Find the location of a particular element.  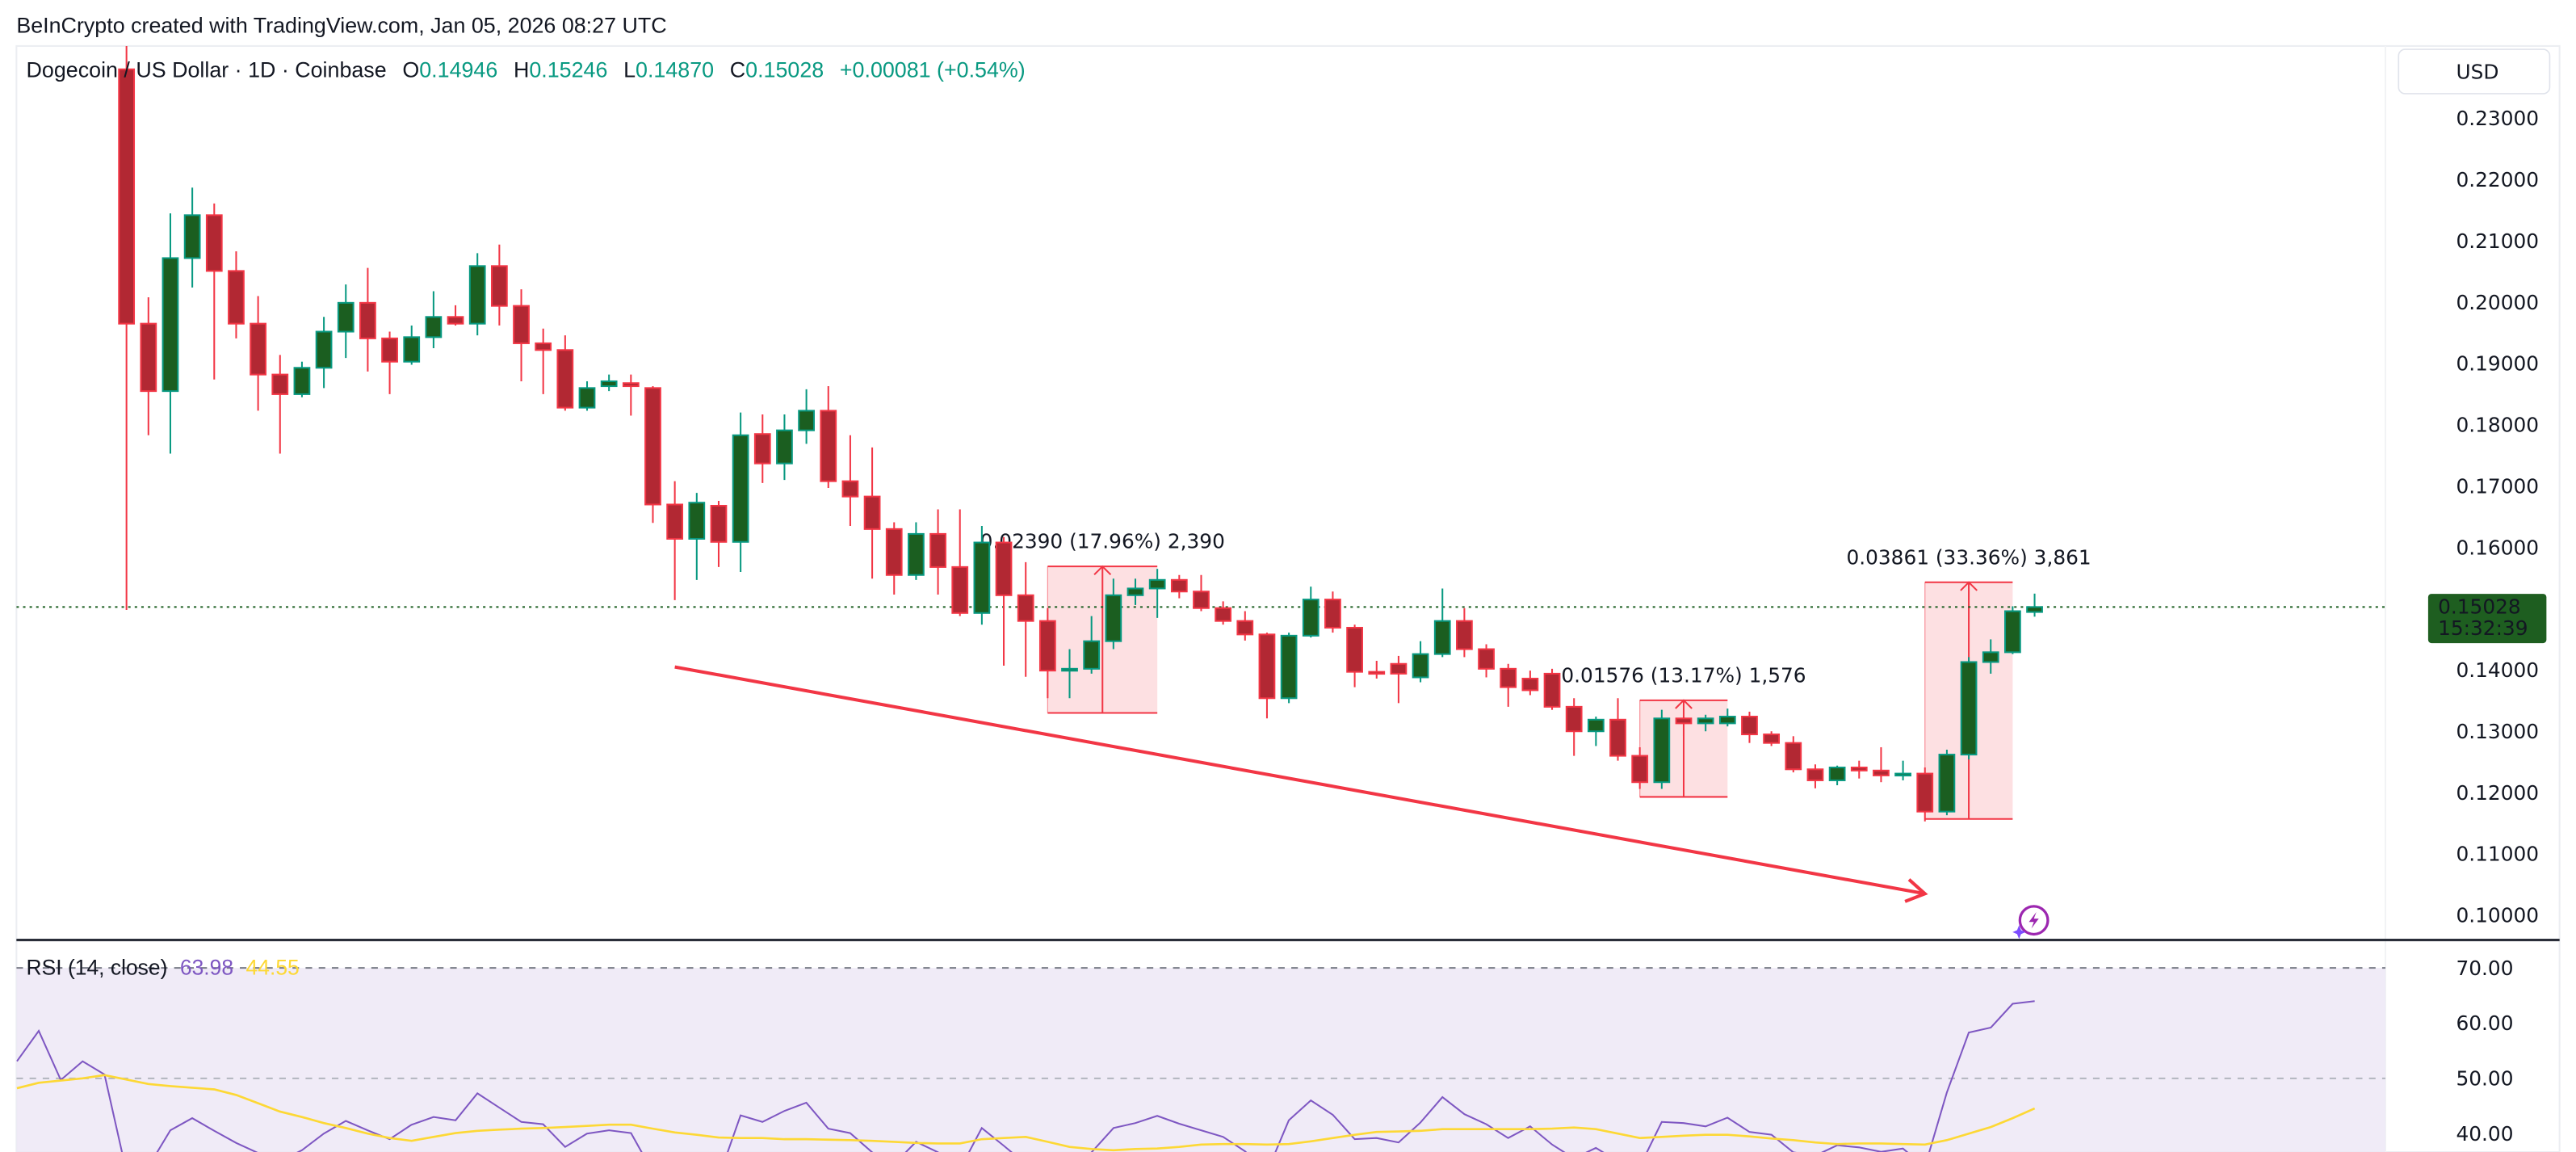

price-range-measure: 0.02390 (17.96%) 2,390 is located at coordinates (1102, 622).